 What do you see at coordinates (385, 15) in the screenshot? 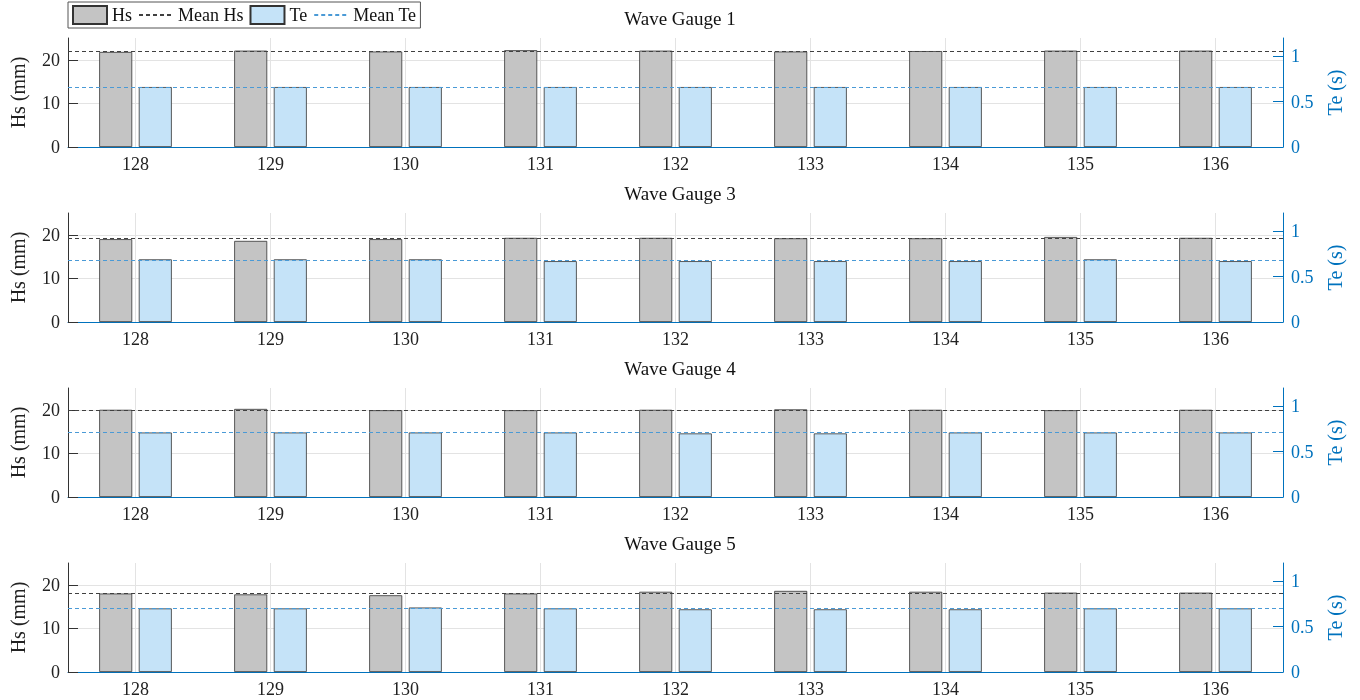
I see `legend-label: Mean Te` at bounding box center [385, 15].